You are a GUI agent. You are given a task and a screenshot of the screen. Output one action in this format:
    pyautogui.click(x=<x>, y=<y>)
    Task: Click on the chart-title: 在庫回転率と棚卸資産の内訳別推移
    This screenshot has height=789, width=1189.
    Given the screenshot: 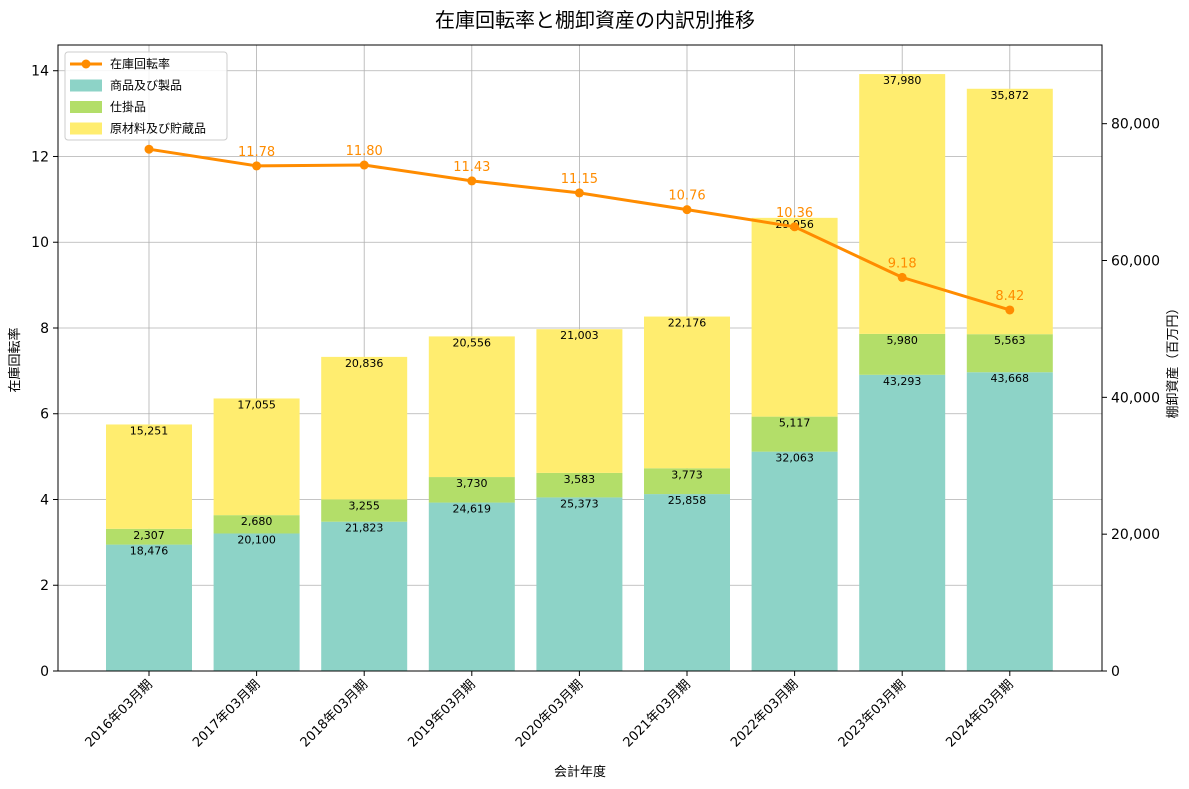 What is the action you would take?
    pyautogui.click(x=595, y=20)
    